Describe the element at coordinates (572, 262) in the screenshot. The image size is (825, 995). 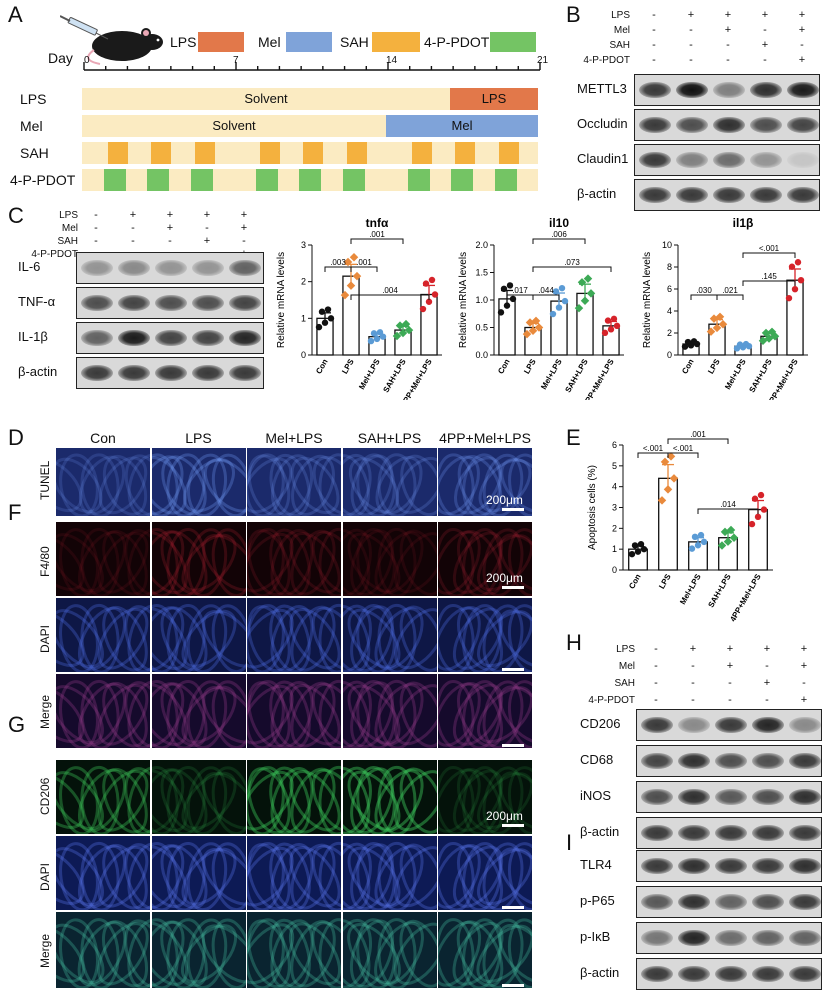
I see `p-value-label: .073` at that location.